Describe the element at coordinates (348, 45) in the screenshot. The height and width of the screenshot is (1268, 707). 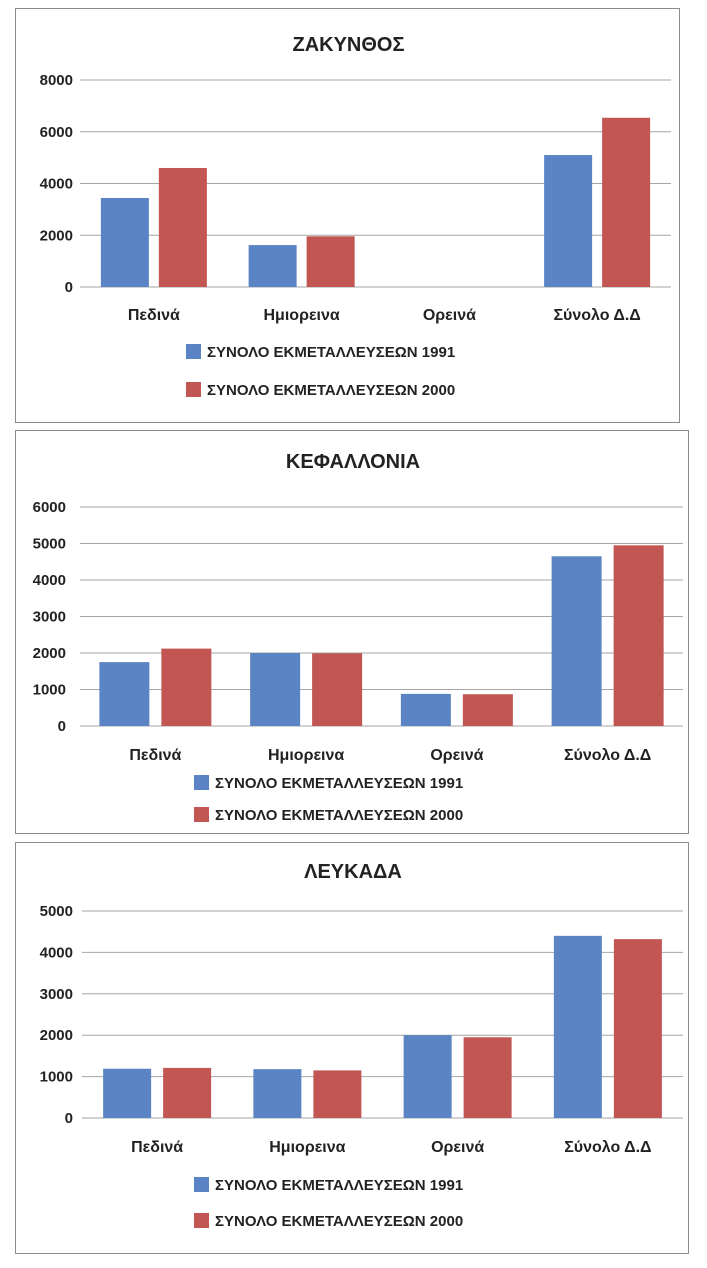
I see `chart-title: ΖΑΚΥΝΘΟΣ` at that location.